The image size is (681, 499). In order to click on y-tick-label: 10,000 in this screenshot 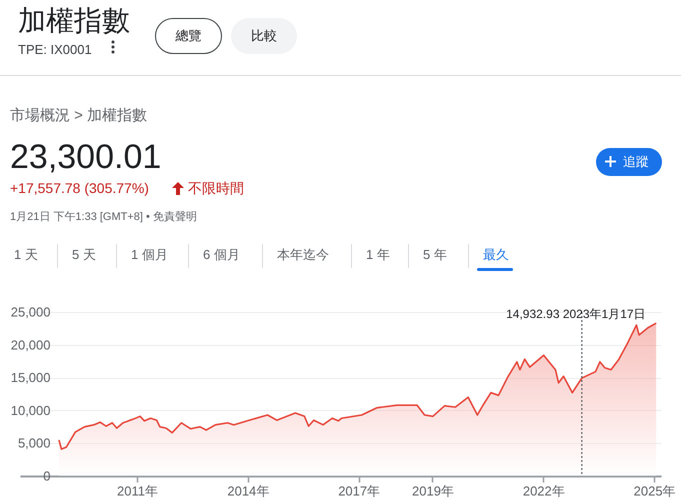, I will do `click(30, 410)`.